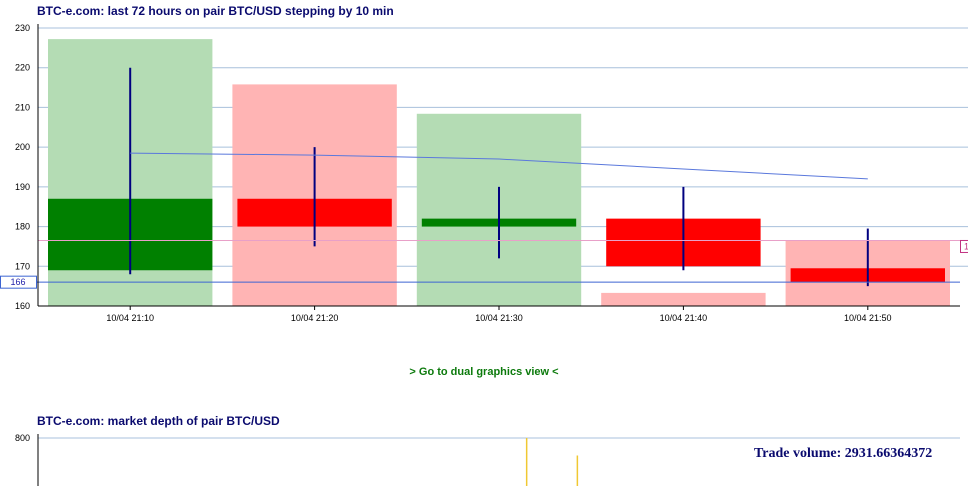  Describe the element at coordinates (484, 372) in the screenshot. I see `dual-graphics-view-link: > Go to dual graphics view <` at that location.